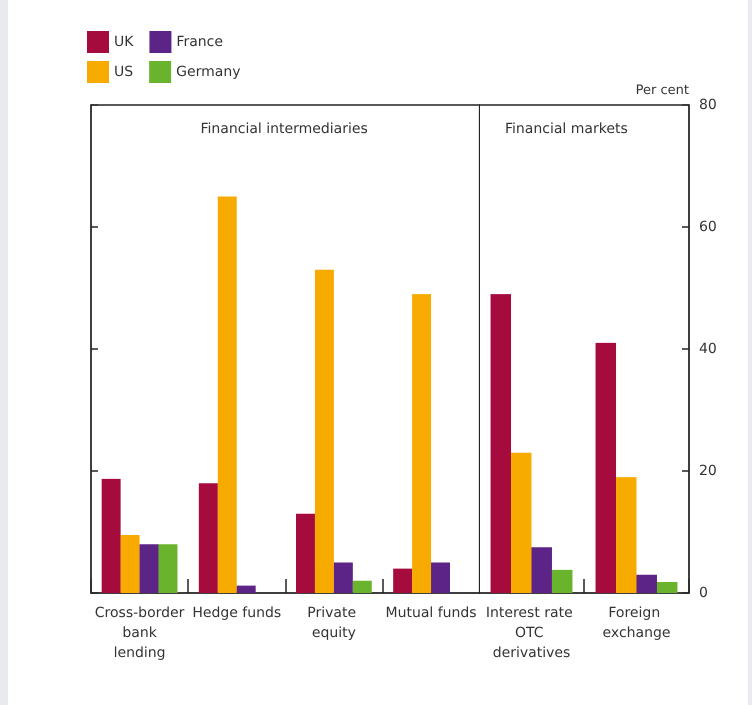 Image resolution: width=752 pixels, height=705 pixels. What do you see at coordinates (237, 613) in the screenshot?
I see `x-tick-label: Hedge funds` at bounding box center [237, 613].